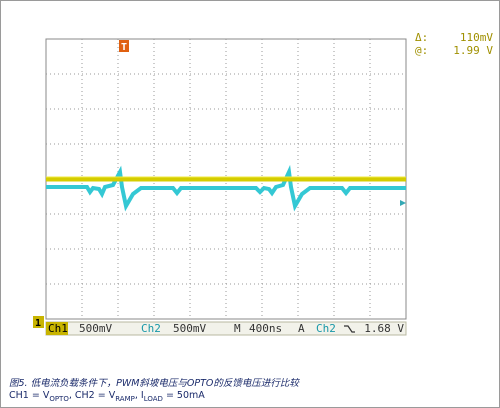 The width and height of the screenshot is (500, 408). I want to click on caption-text: , CH2 = V, so click(92, 395).